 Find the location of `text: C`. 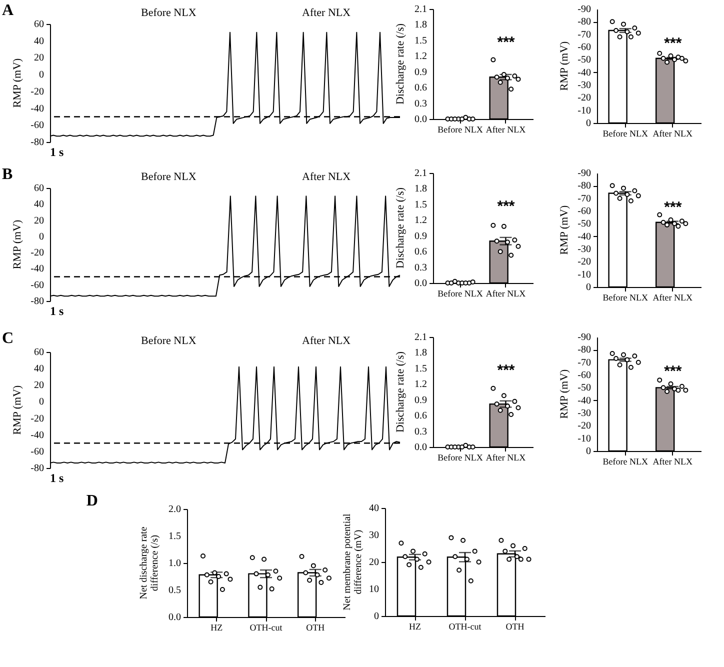

text: C is located at coordinates (8, 338).